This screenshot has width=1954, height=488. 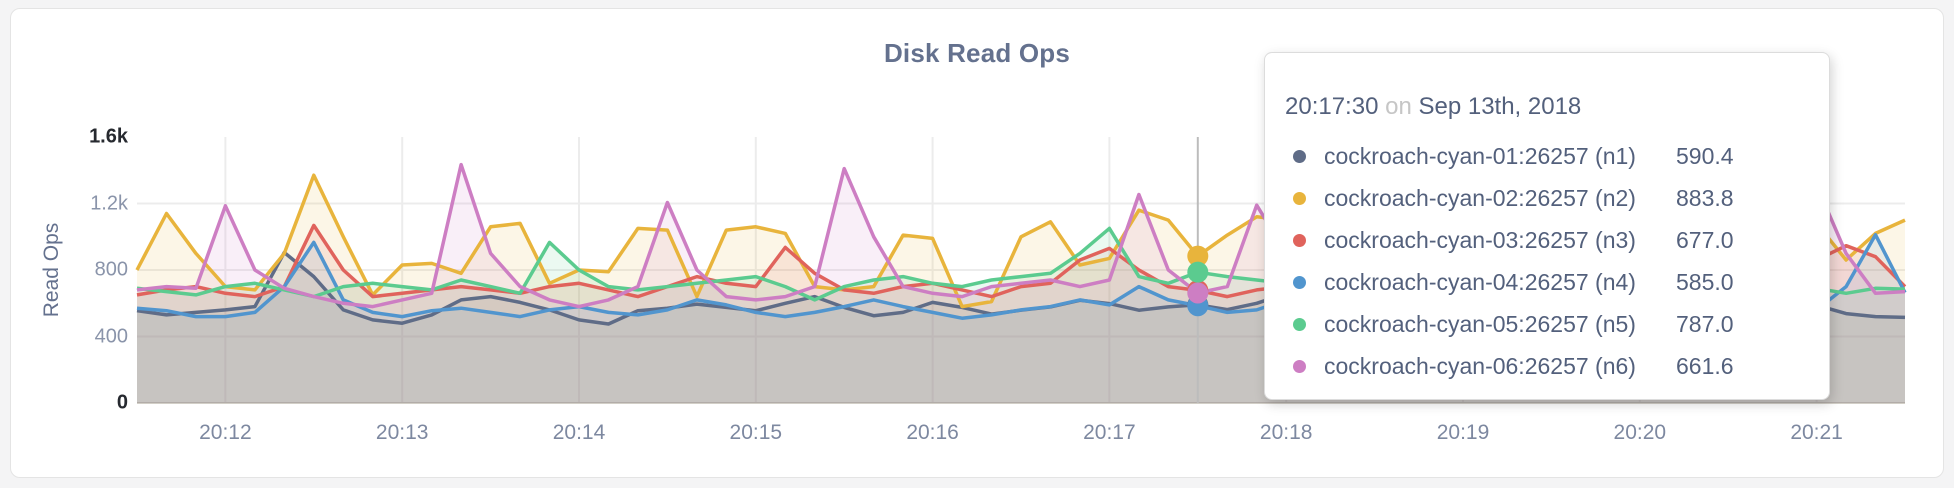 I want to click on x-tick-20:13: 20:13, so click(x=402, y=432).